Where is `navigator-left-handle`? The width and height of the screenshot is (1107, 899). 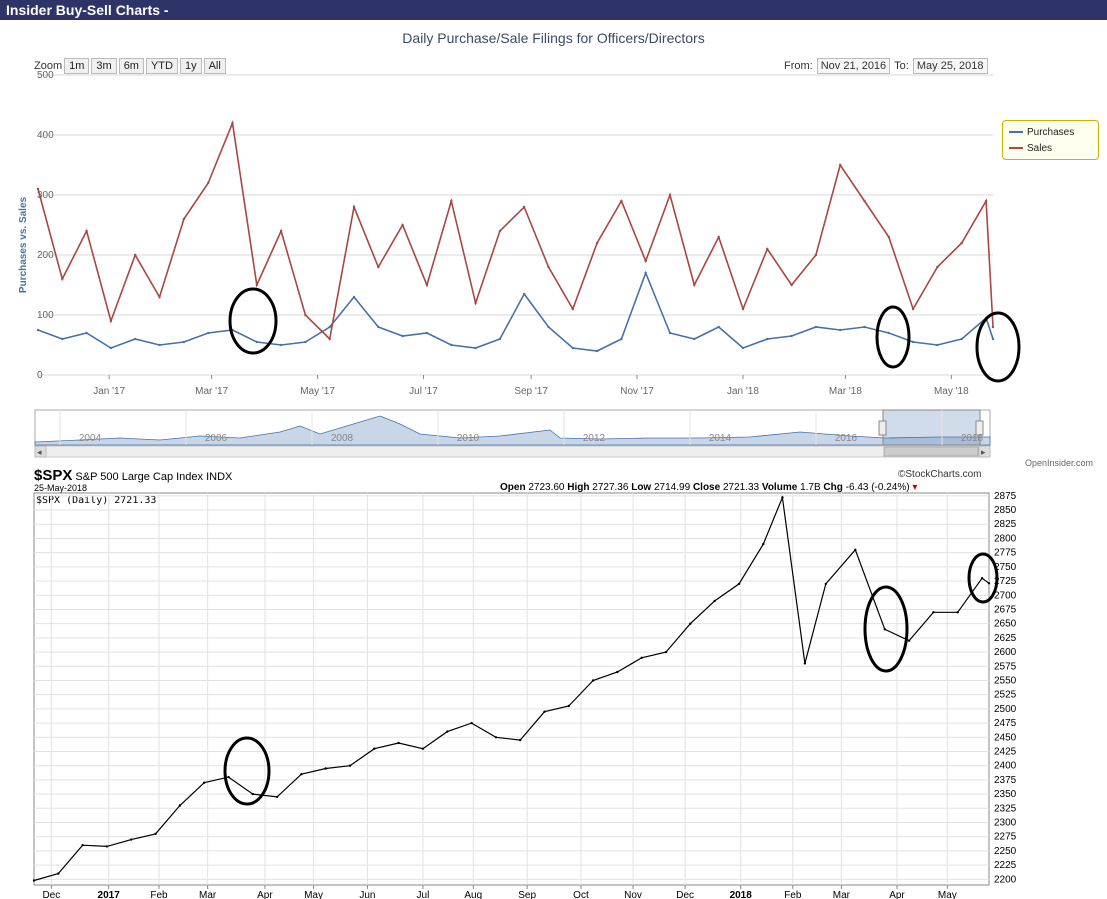
navigator-left-handle is located at coordinates (882, 428).